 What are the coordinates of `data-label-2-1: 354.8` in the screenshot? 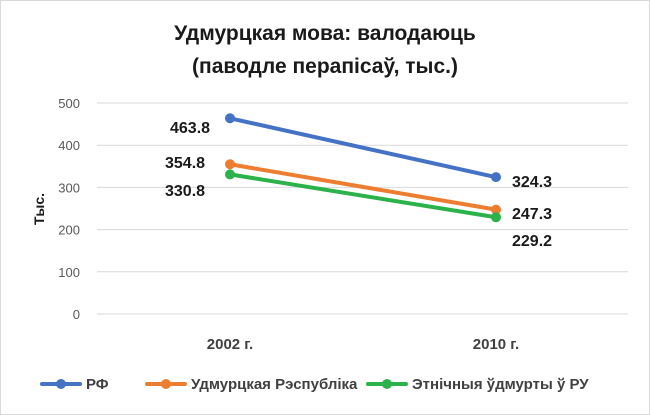 It's located at (185, 163).